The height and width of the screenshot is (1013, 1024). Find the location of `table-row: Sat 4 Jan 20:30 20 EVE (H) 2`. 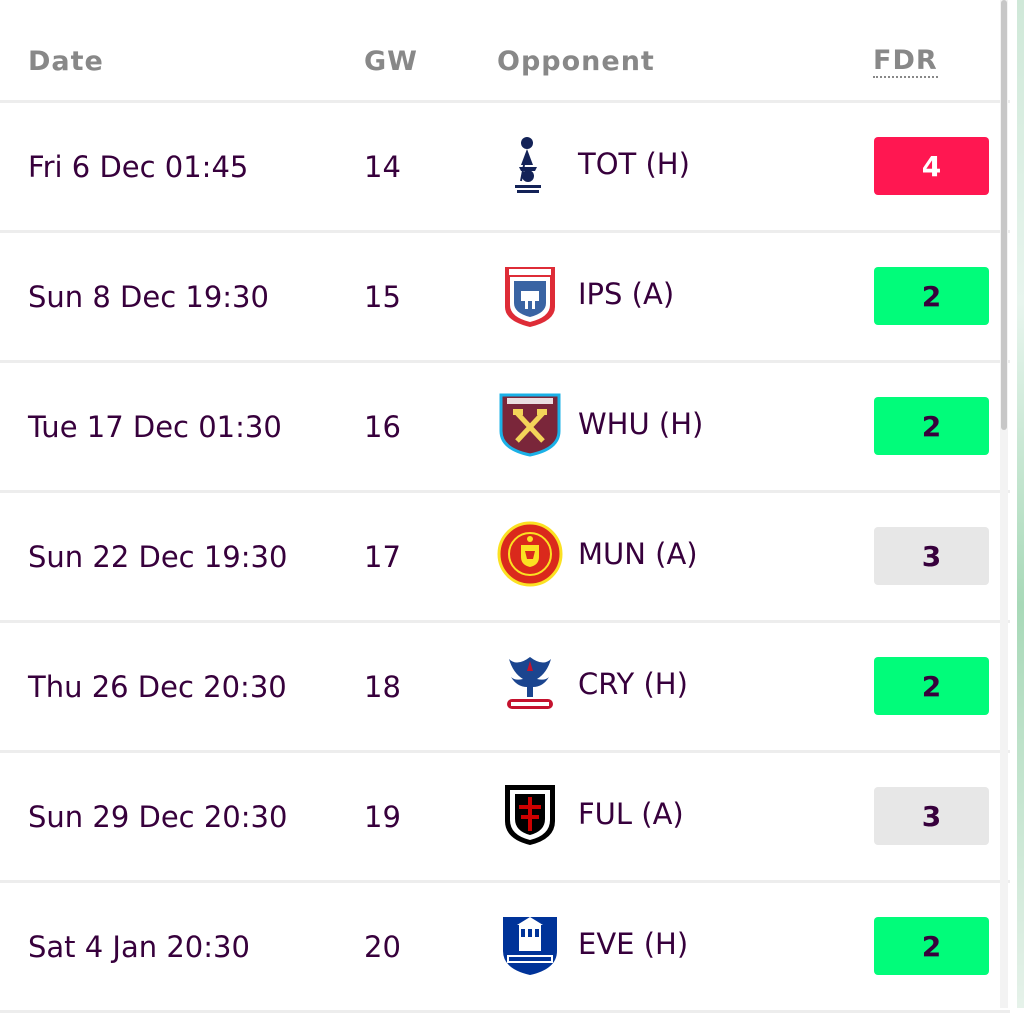

table-row: Sat 4 Jan 20:30 20 EVE (H) 2 is located at coordinates (505, 948).